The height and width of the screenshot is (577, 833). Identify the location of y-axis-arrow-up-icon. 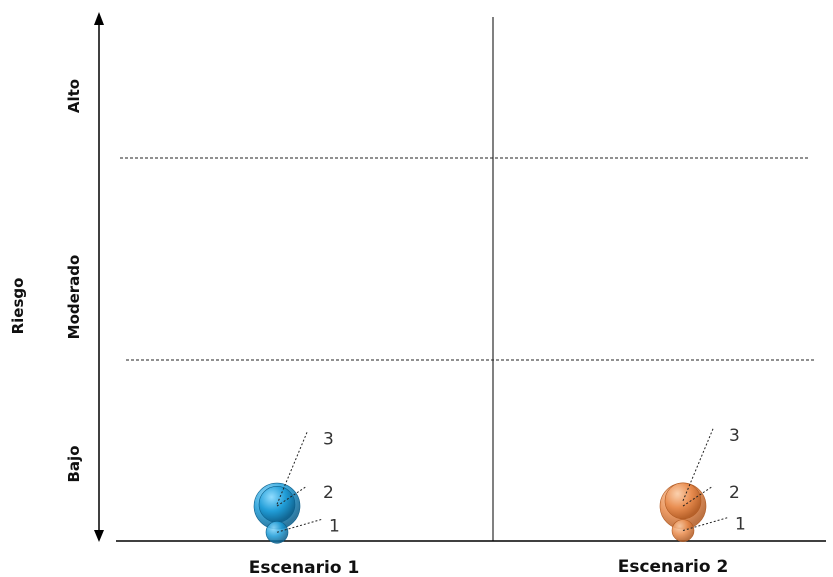
(99, 18).